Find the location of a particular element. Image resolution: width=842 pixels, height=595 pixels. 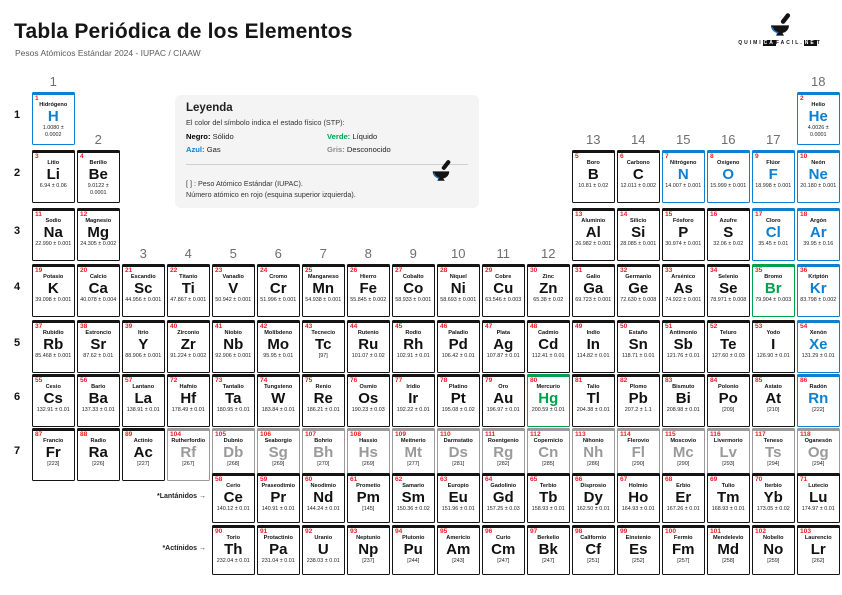

element-name: Germanio is located at coordinates (638, 276).